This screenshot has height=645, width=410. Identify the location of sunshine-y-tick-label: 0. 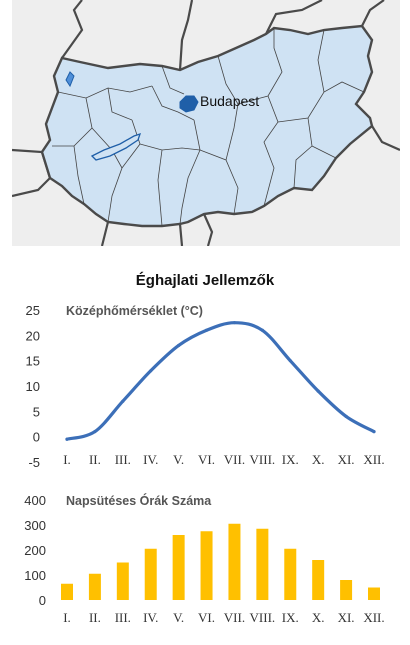
(42, 600).